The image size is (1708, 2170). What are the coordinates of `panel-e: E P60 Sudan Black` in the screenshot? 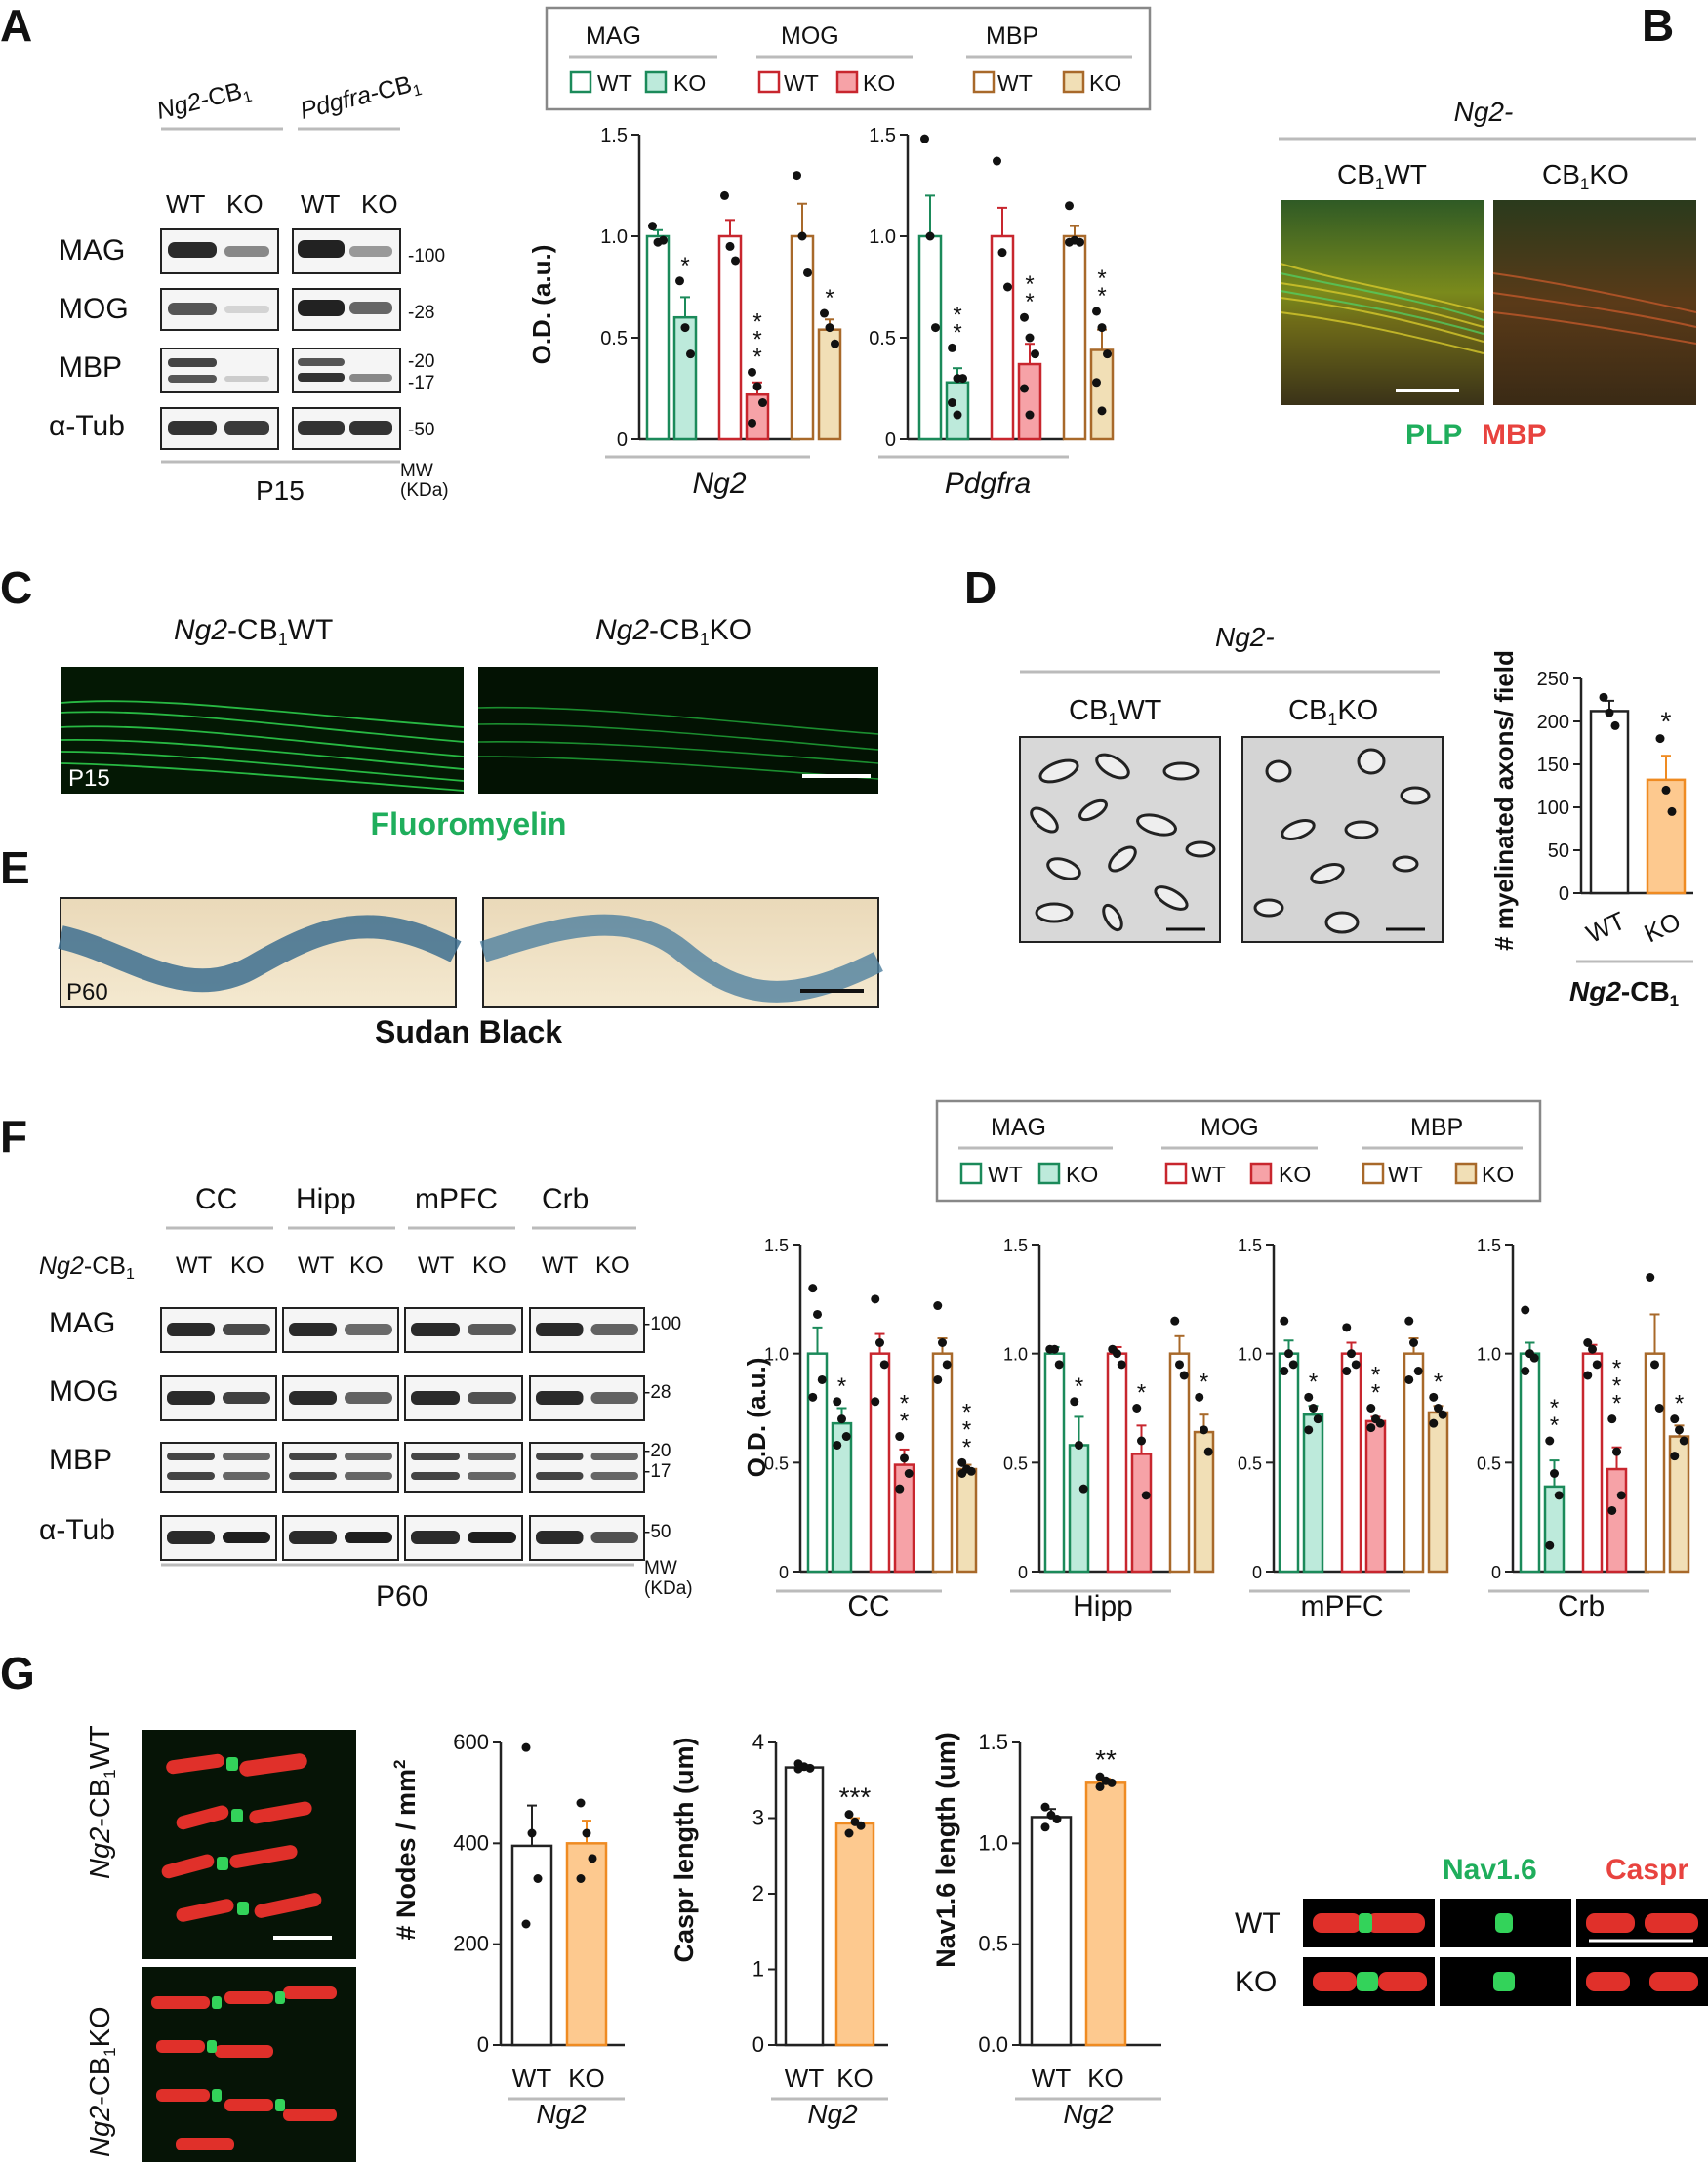 It's located at (441, 945).